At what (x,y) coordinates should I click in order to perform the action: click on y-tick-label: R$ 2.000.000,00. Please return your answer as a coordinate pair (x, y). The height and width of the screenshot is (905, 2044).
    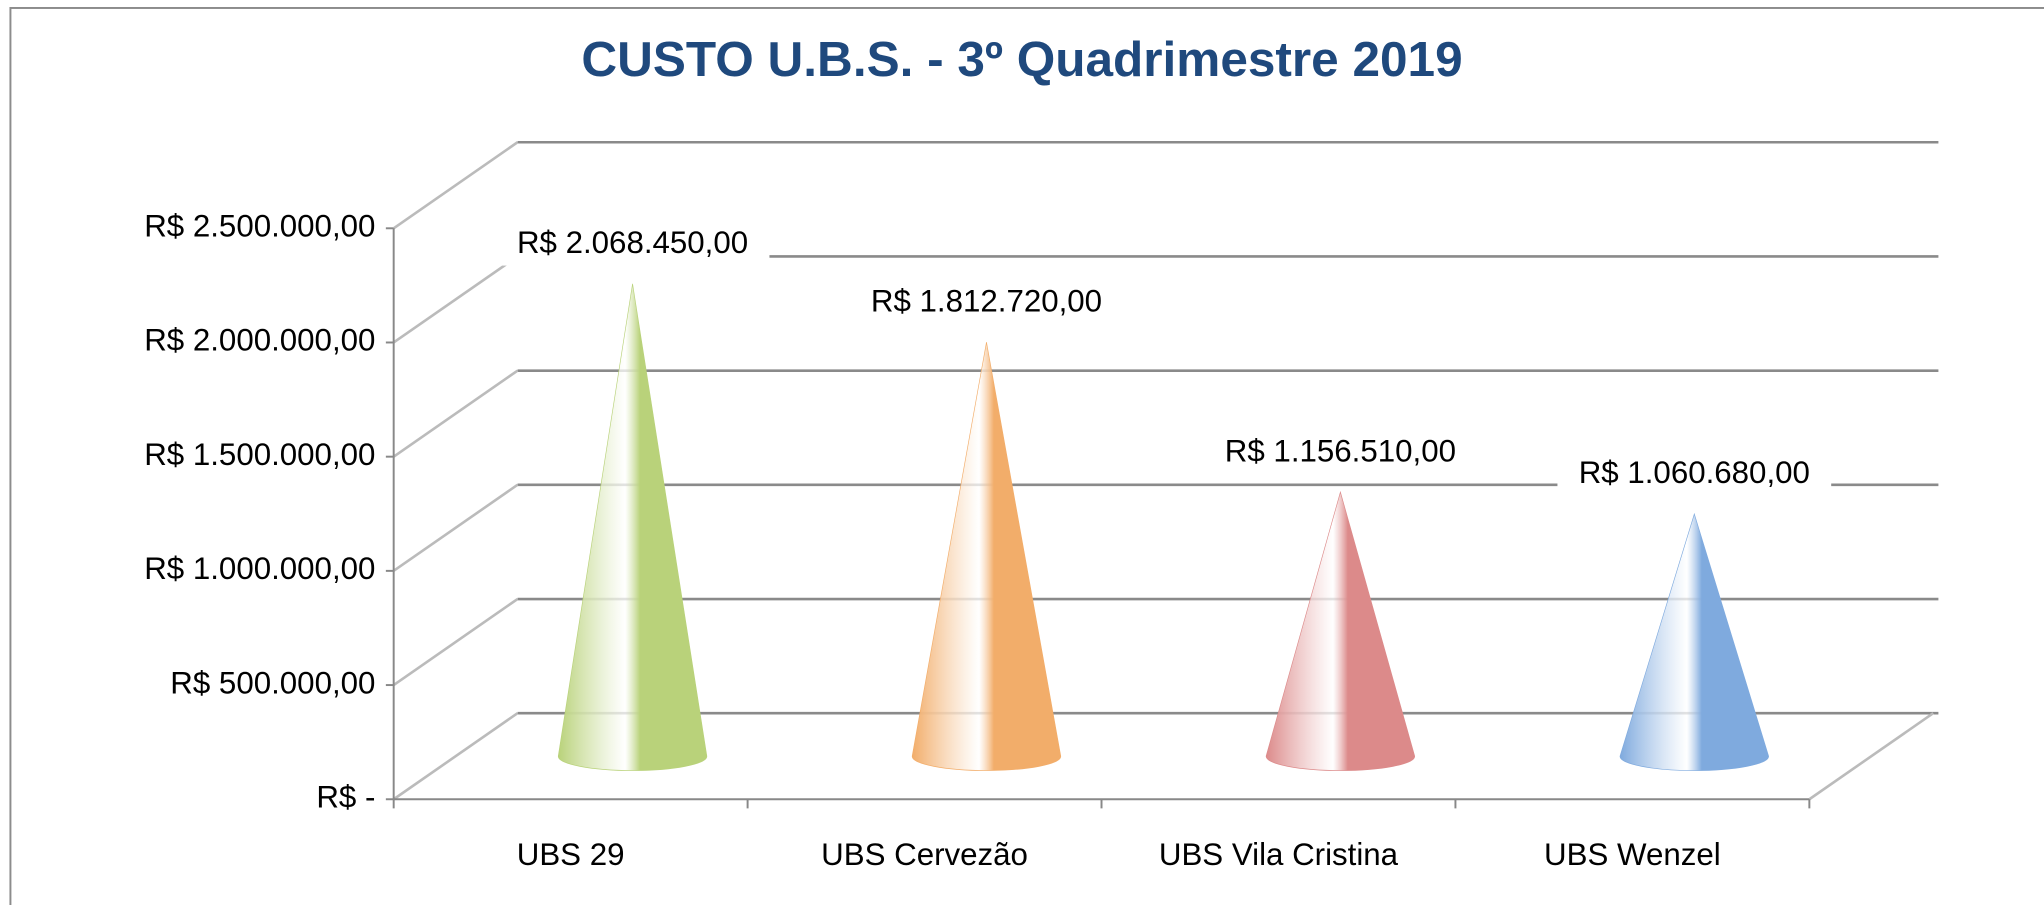
    Looking at the image, I should click on (259, 340).